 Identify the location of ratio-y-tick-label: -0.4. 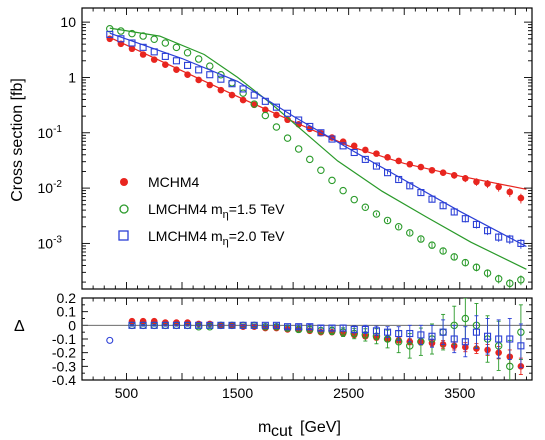
(64, 380).